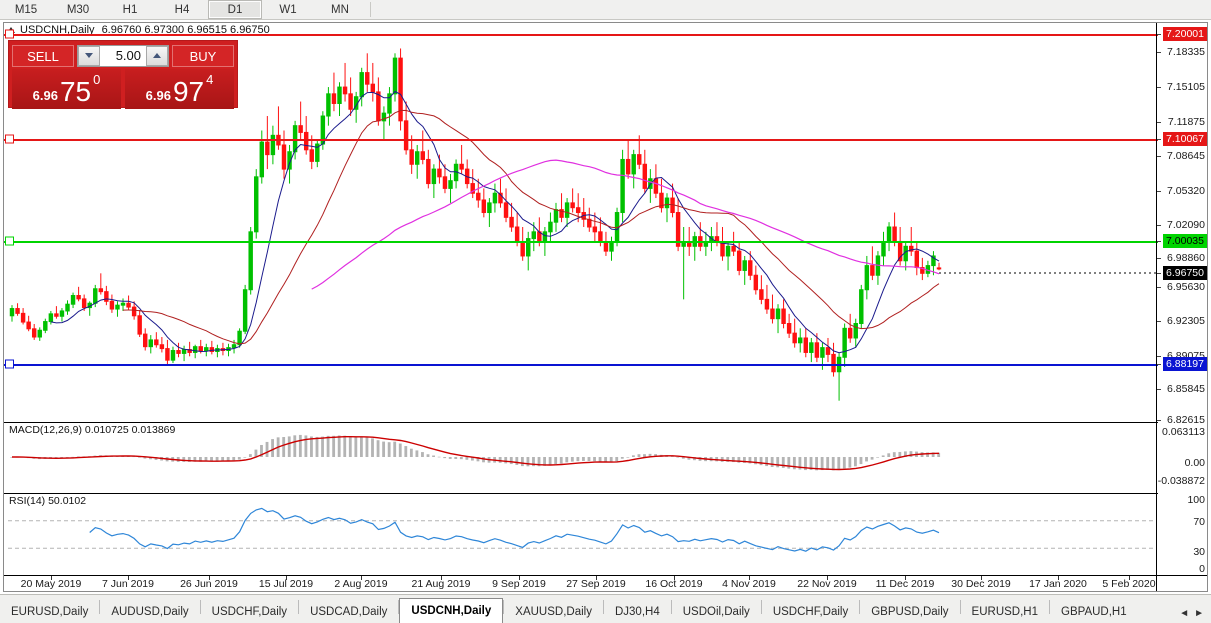  I want to click on timeframe-h4: H4, so click(182, 9).